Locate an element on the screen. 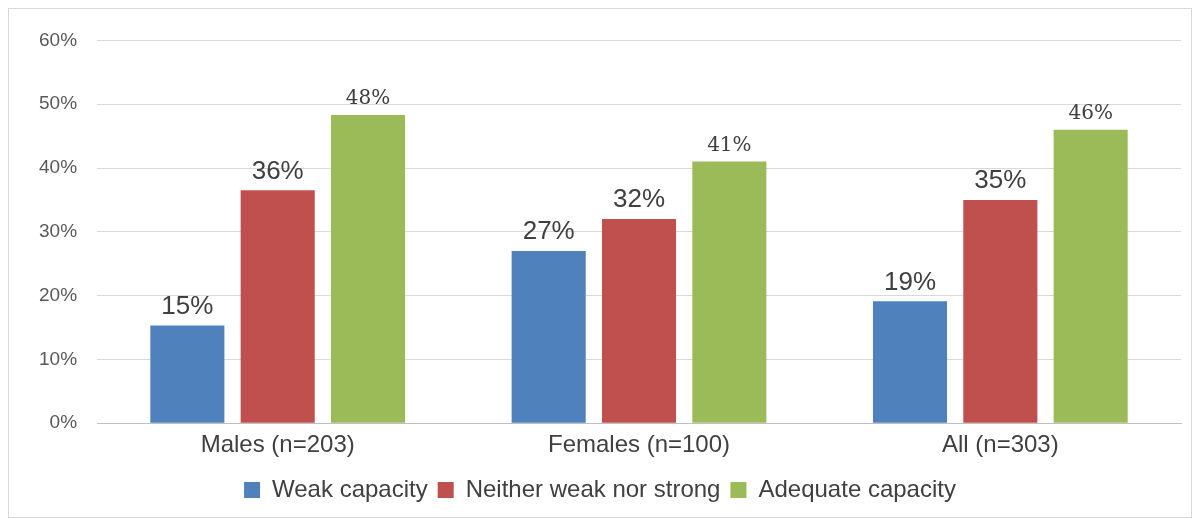 The image size is (1200, 518). data-label: 19% is located at coordinates (910, 280).